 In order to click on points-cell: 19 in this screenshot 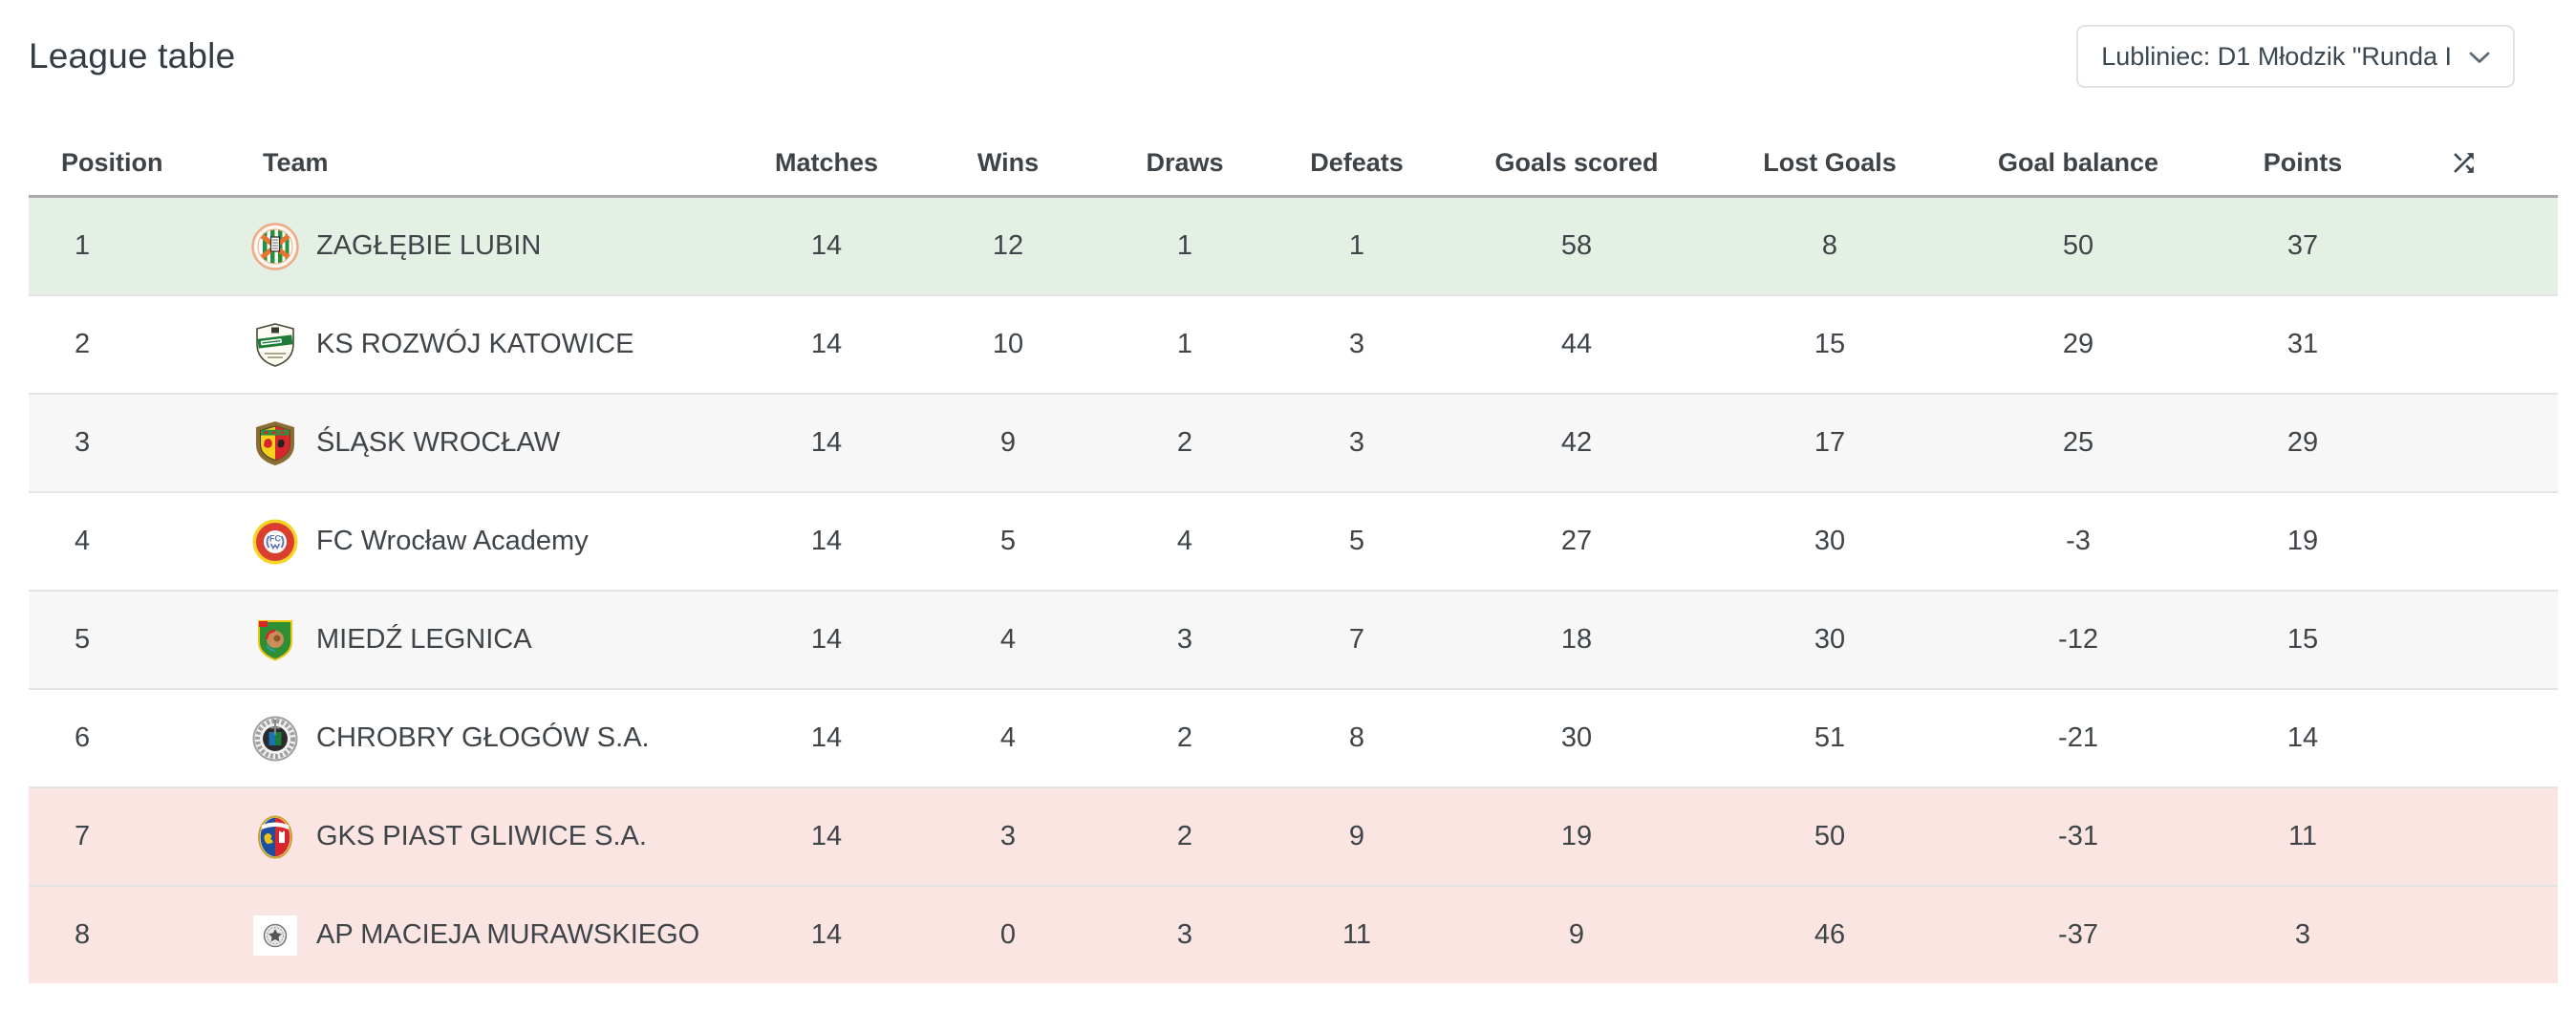, I will do `click(2302, 541)`.